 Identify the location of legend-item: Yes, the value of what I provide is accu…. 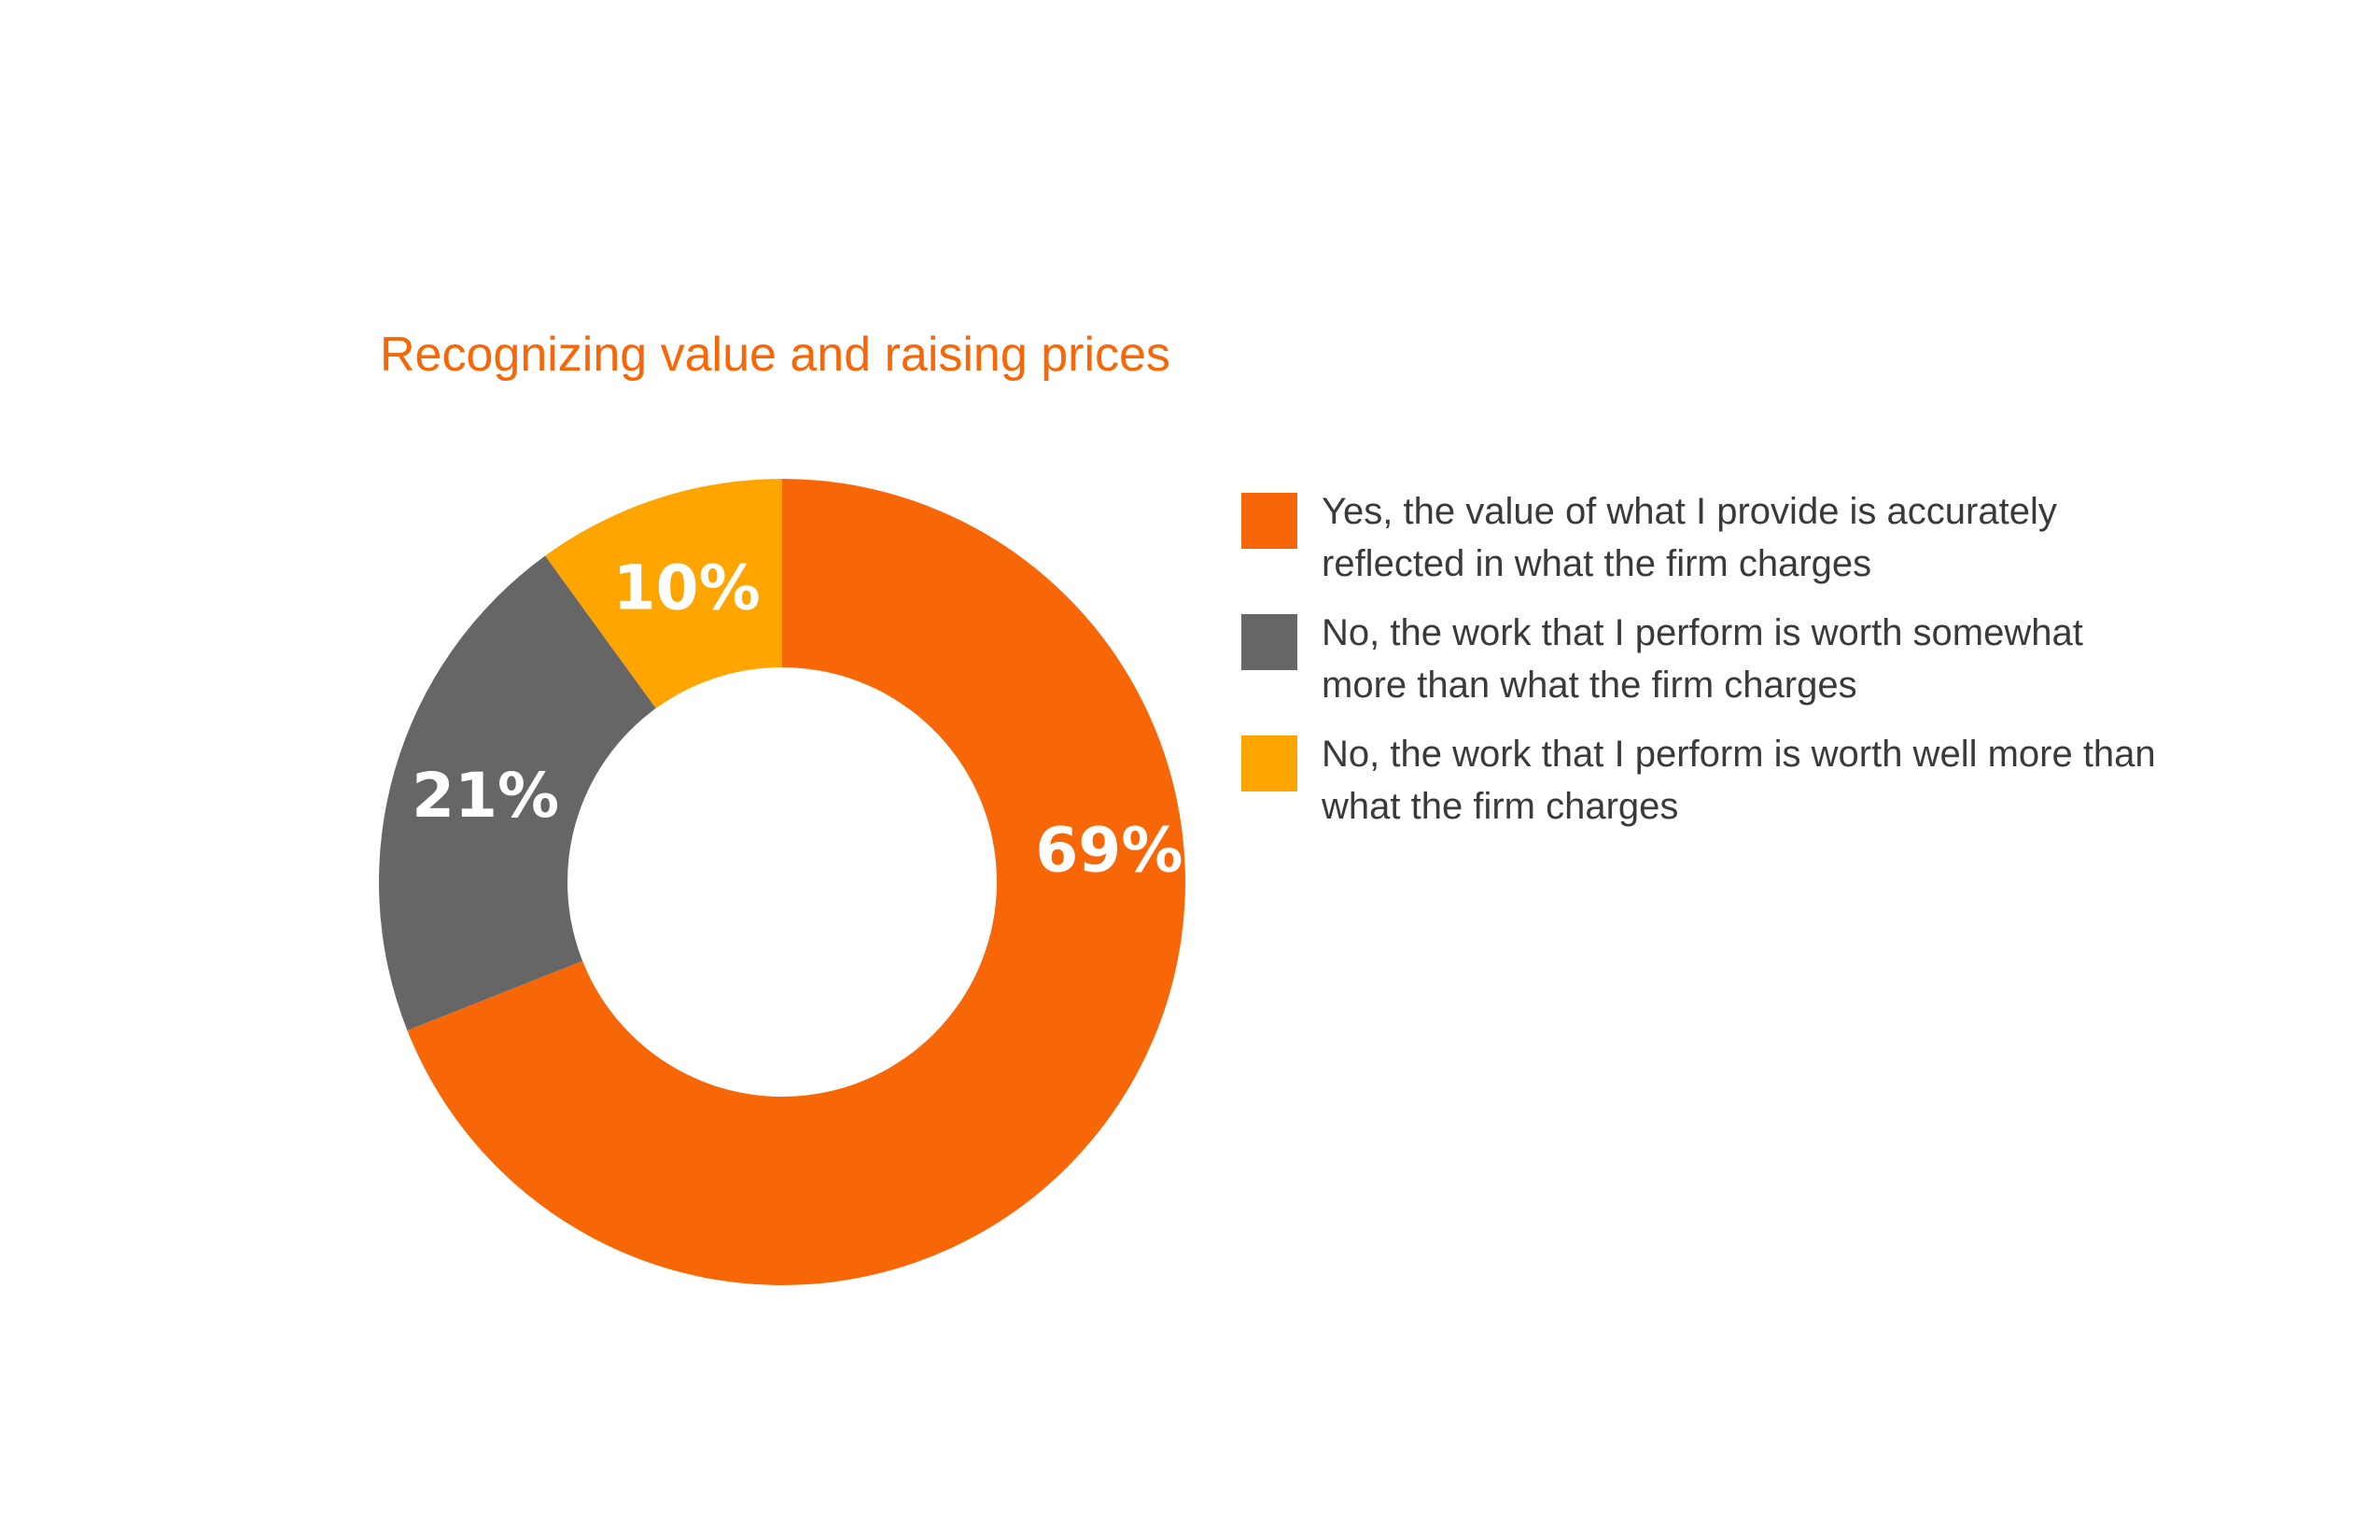
(1754, 546).